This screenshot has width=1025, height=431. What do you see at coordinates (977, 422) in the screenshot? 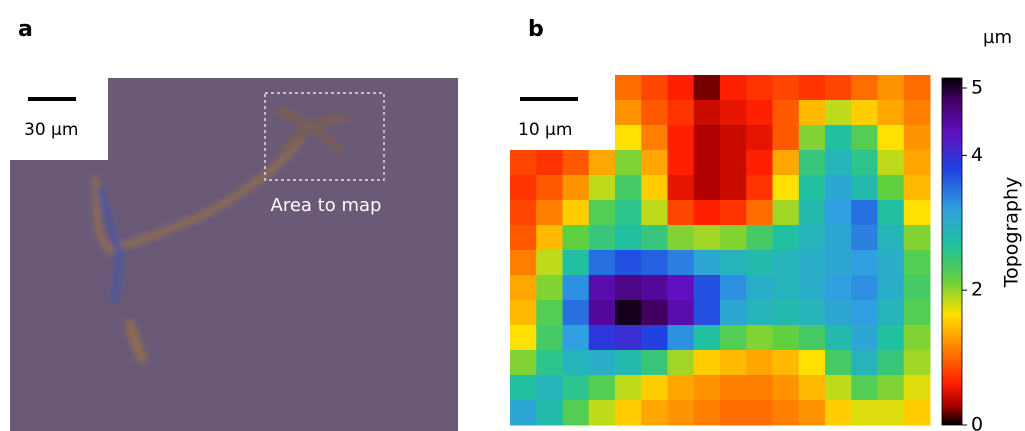
I see `colorbar-tick-label: 0` at bounding box center [977, 422].